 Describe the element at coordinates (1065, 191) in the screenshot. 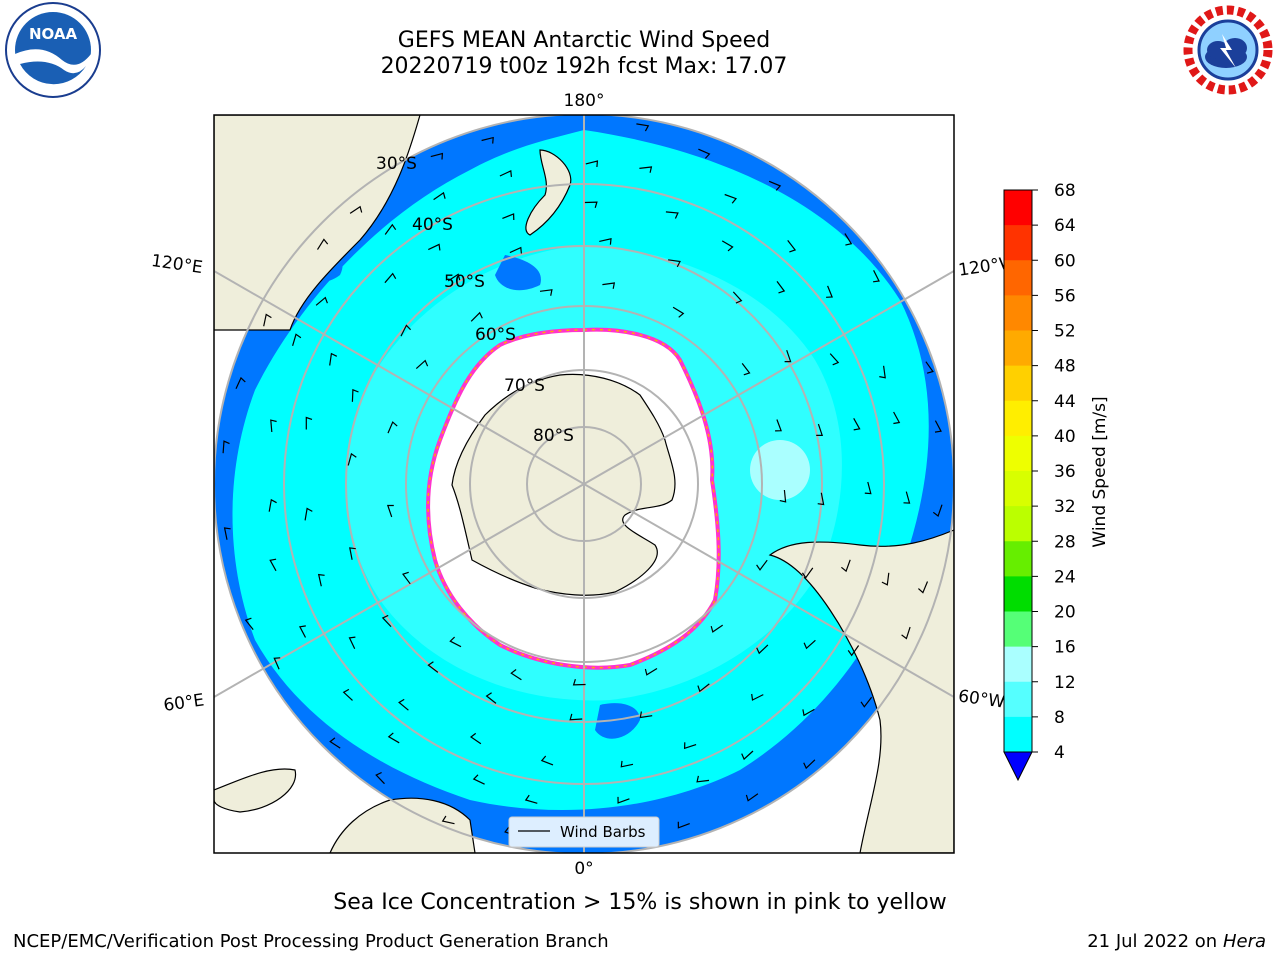

I see `colorbar-tick-label: 68` at that location.